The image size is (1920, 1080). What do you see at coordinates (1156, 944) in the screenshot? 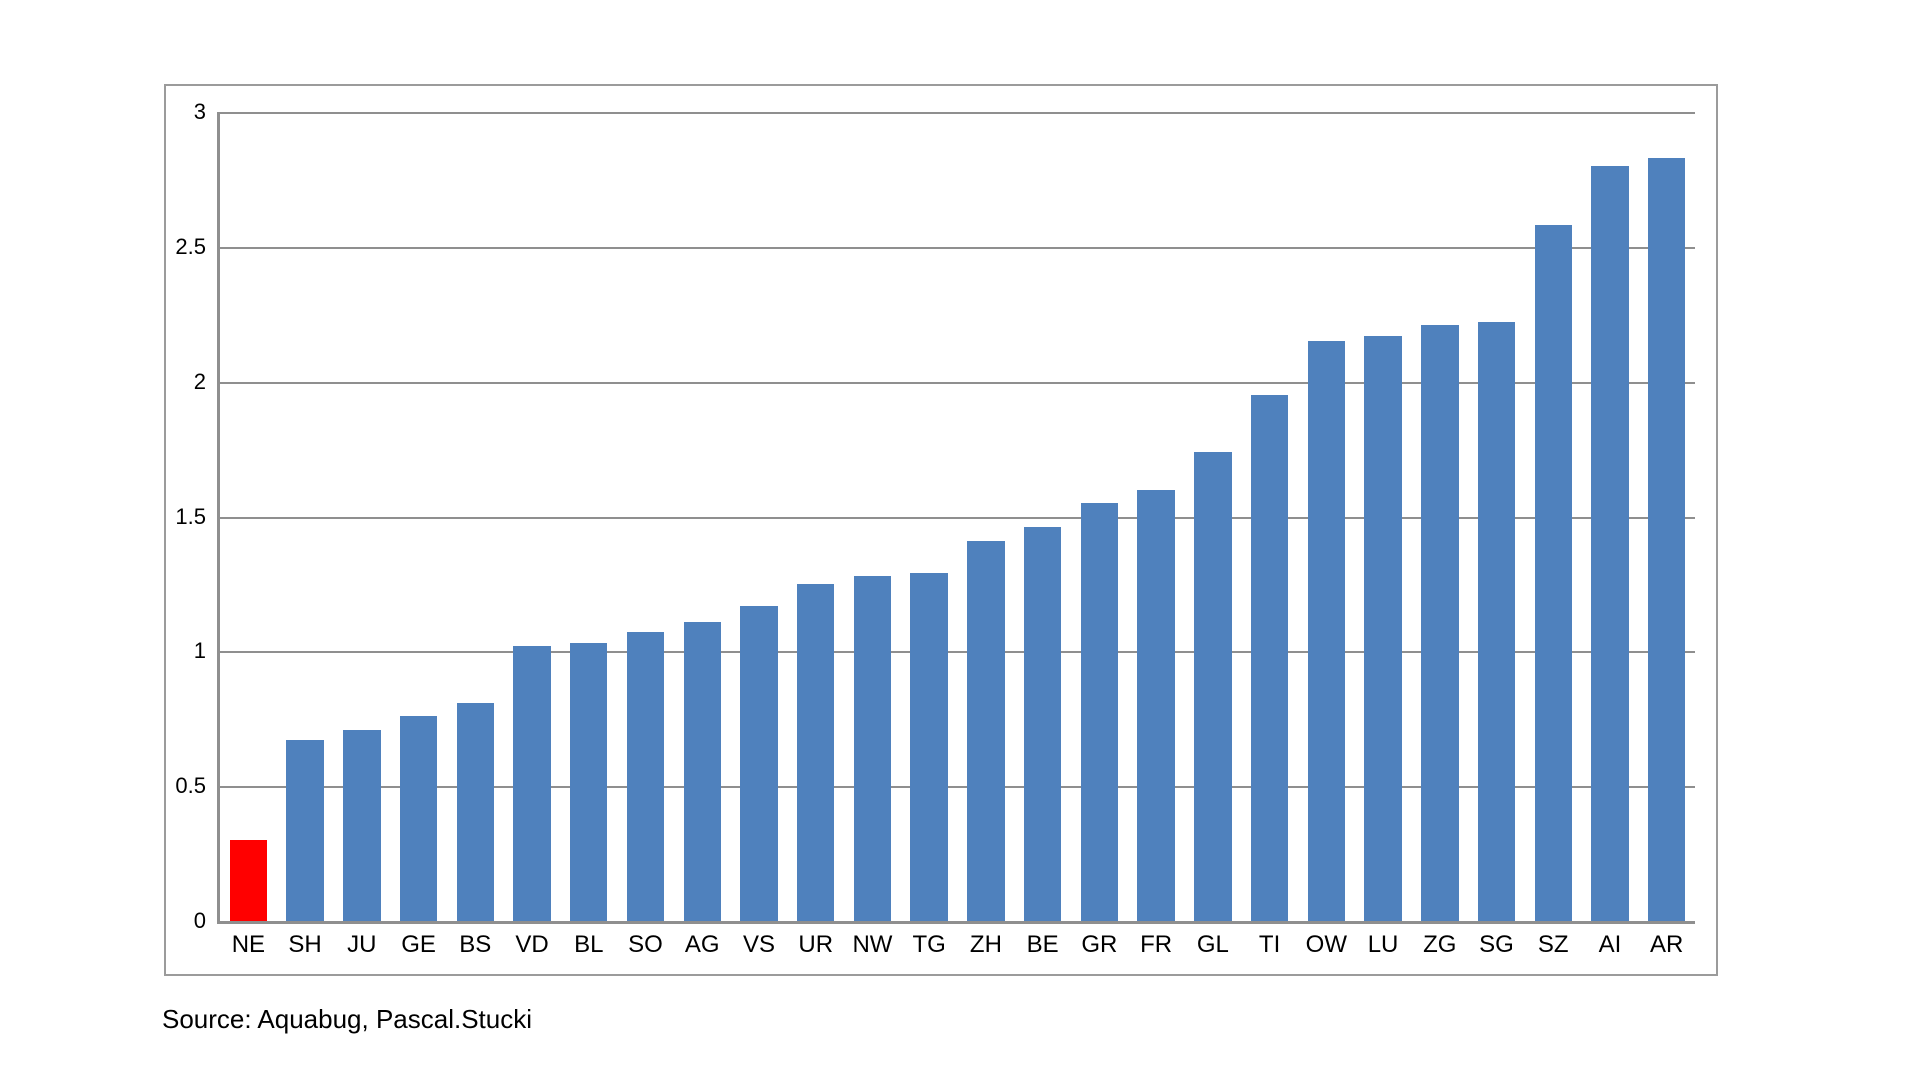
I see `x-label-FR: FR` at bounding box center [1156, 944].